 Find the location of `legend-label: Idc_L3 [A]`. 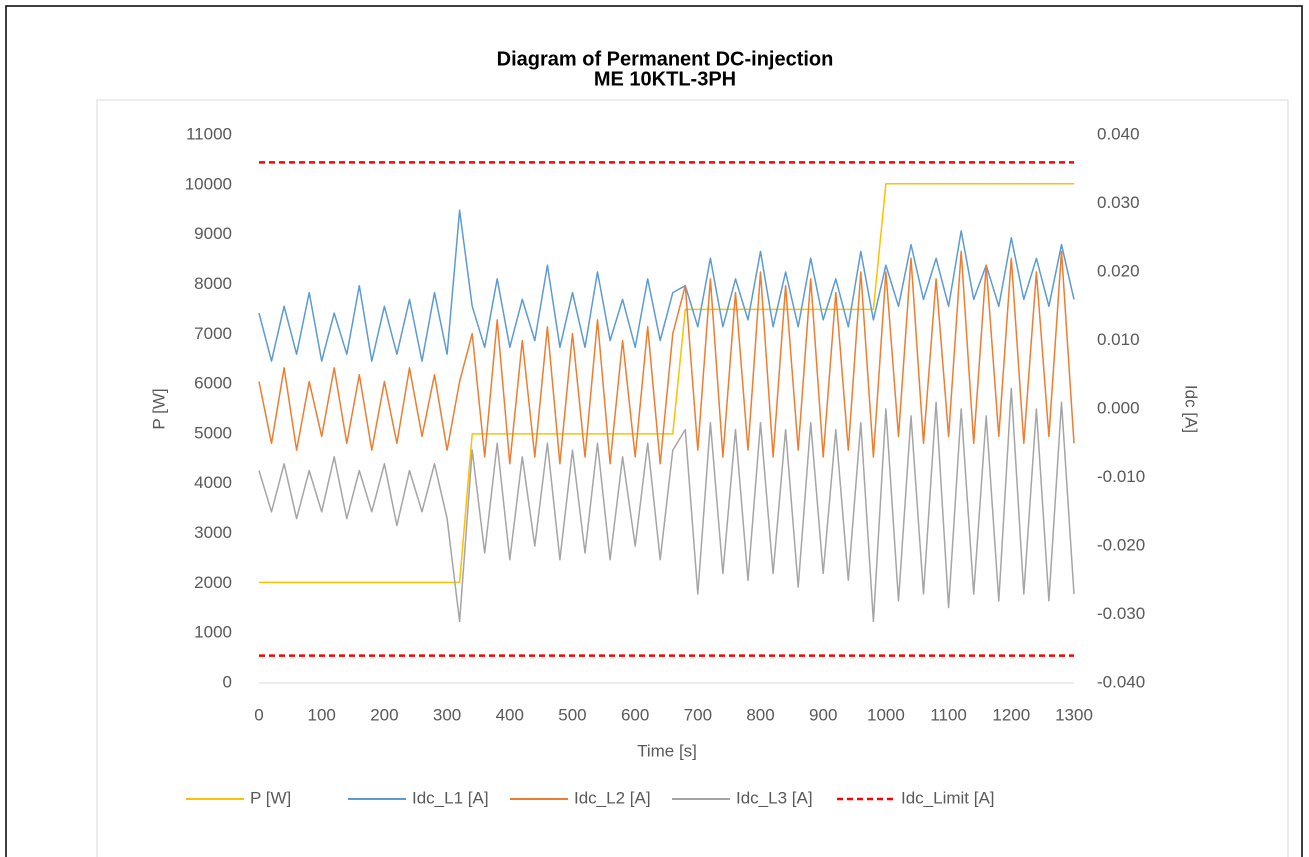

legend-label: Idc_L3 [A] is located at coordinates (774, 797).